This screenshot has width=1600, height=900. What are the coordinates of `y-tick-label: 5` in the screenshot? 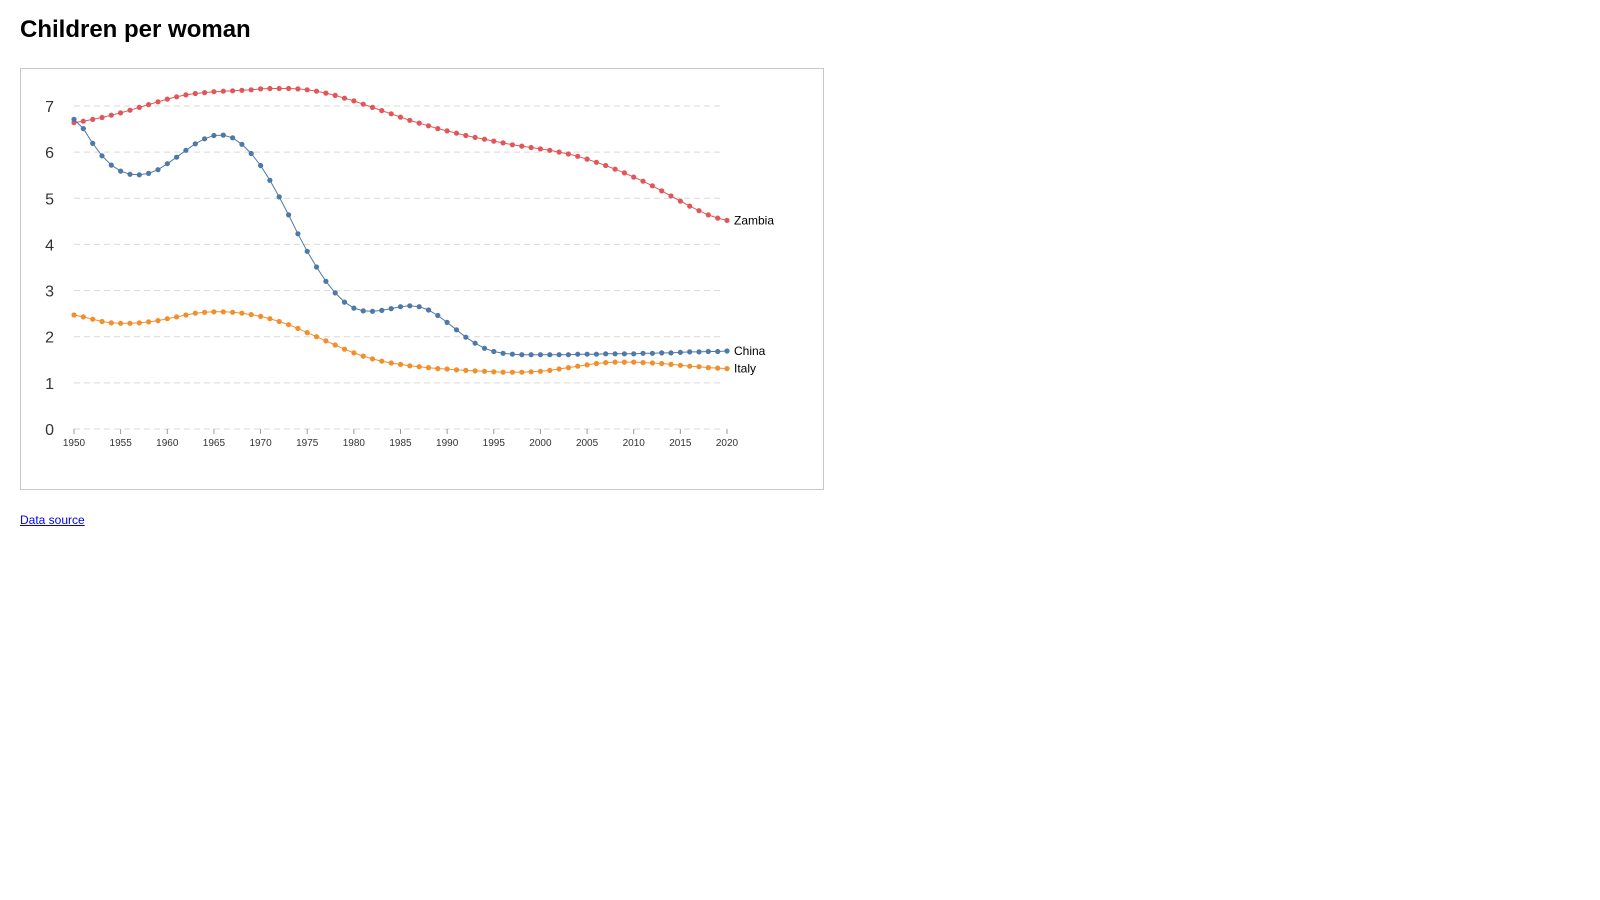 It's located at (49, 199).